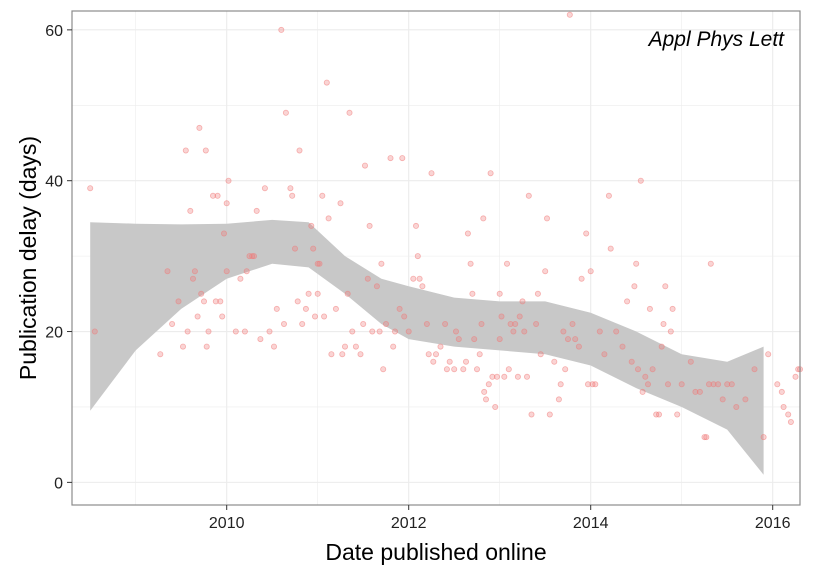 This screenshot has height=570, width=825. I want to click on journal-annotation: Appl Phys Lett, so click(716, 39).